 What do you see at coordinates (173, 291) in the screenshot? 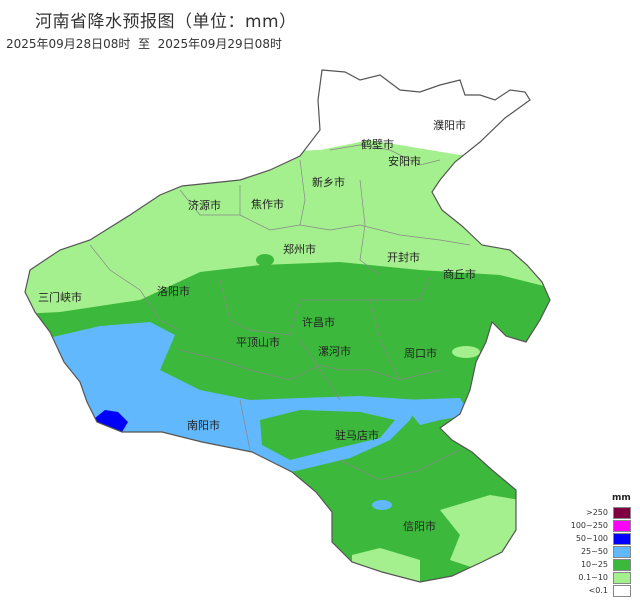
I see `city-label-luoyang: 洛阳市` at bounding box center [173, 291].